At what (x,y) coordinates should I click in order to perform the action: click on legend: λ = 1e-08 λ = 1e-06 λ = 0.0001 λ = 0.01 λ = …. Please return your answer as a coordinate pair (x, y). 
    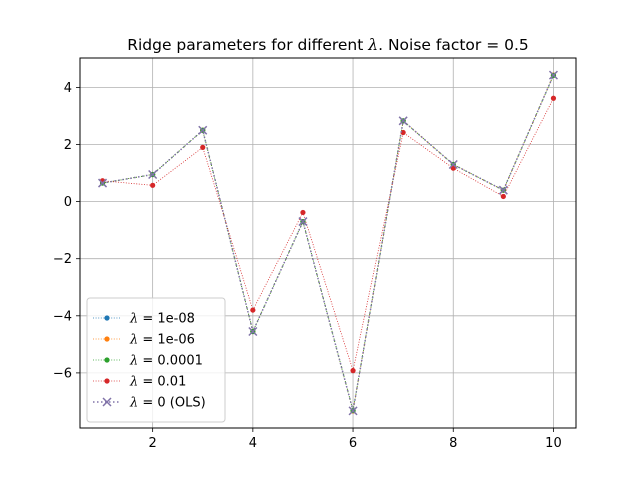
    Looking at the image, I should click on (156, 360).